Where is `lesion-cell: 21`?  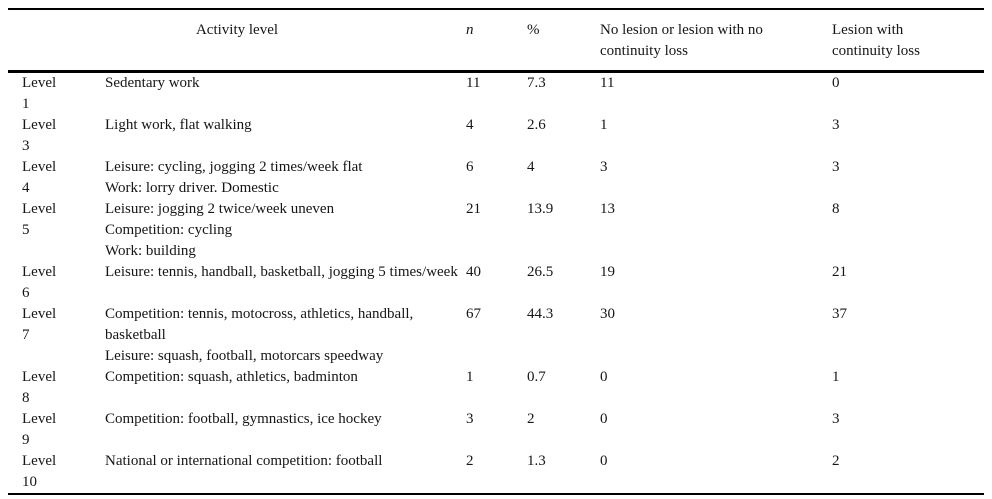
lesion-cell: 21 is located at coordinates (839, 272).